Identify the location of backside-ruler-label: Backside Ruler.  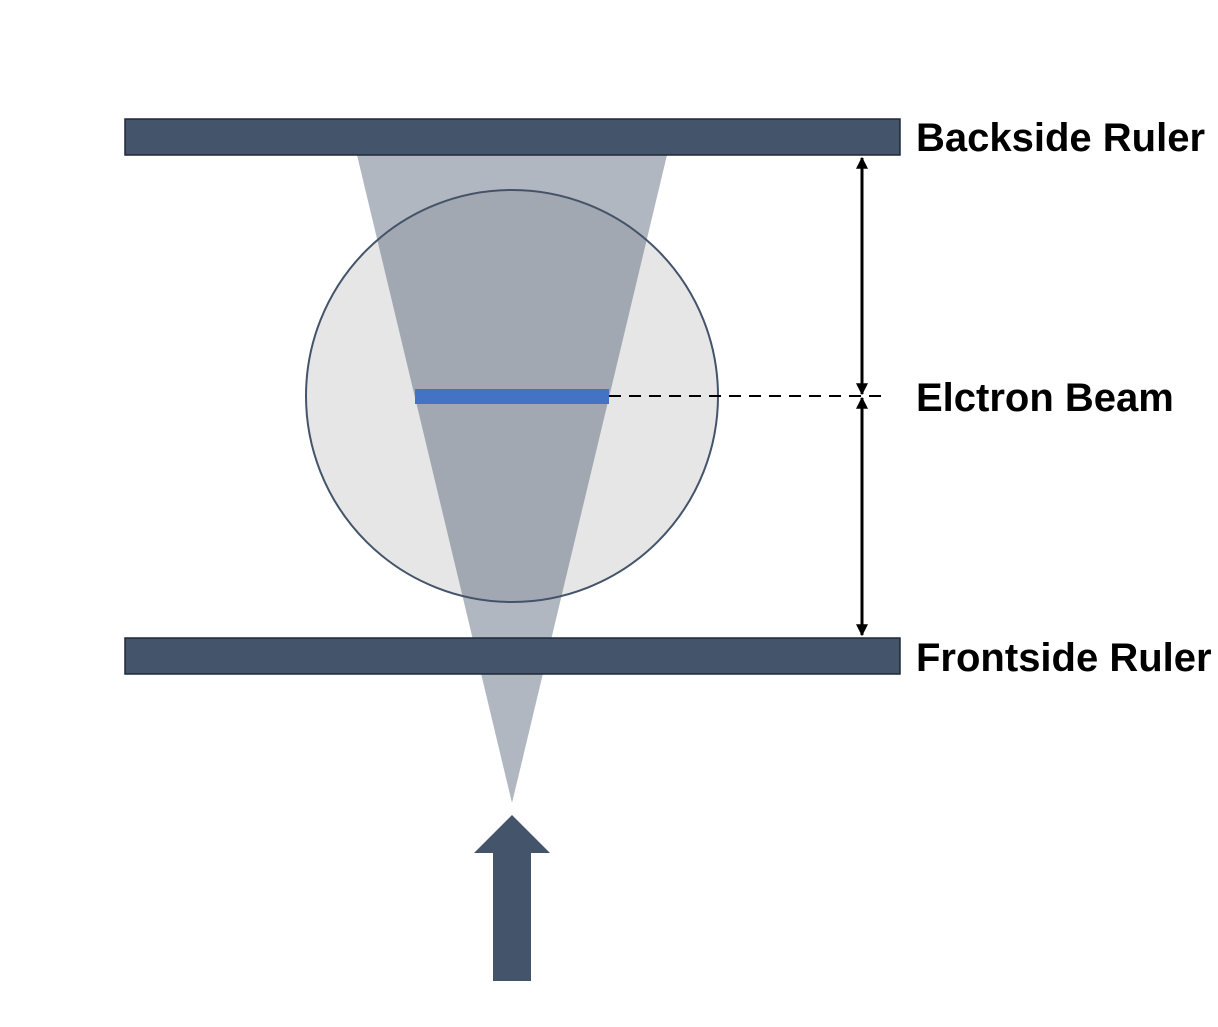
(1060, 138).